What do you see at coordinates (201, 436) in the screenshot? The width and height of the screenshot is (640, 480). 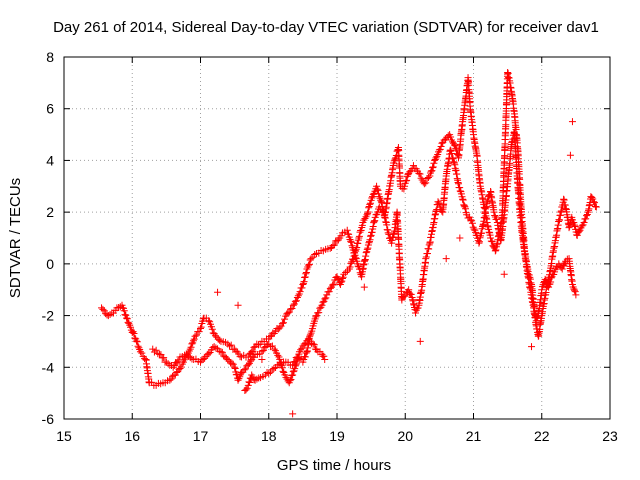 I see `x-tick-label: 17` at bounding box center [201, 436].